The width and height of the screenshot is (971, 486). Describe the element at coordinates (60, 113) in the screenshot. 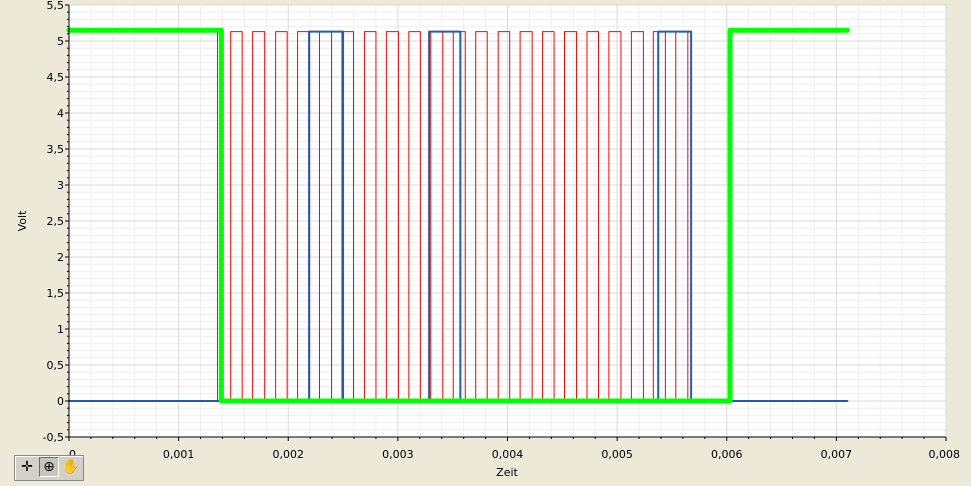

I see `y-tick-label: 4` at that location.